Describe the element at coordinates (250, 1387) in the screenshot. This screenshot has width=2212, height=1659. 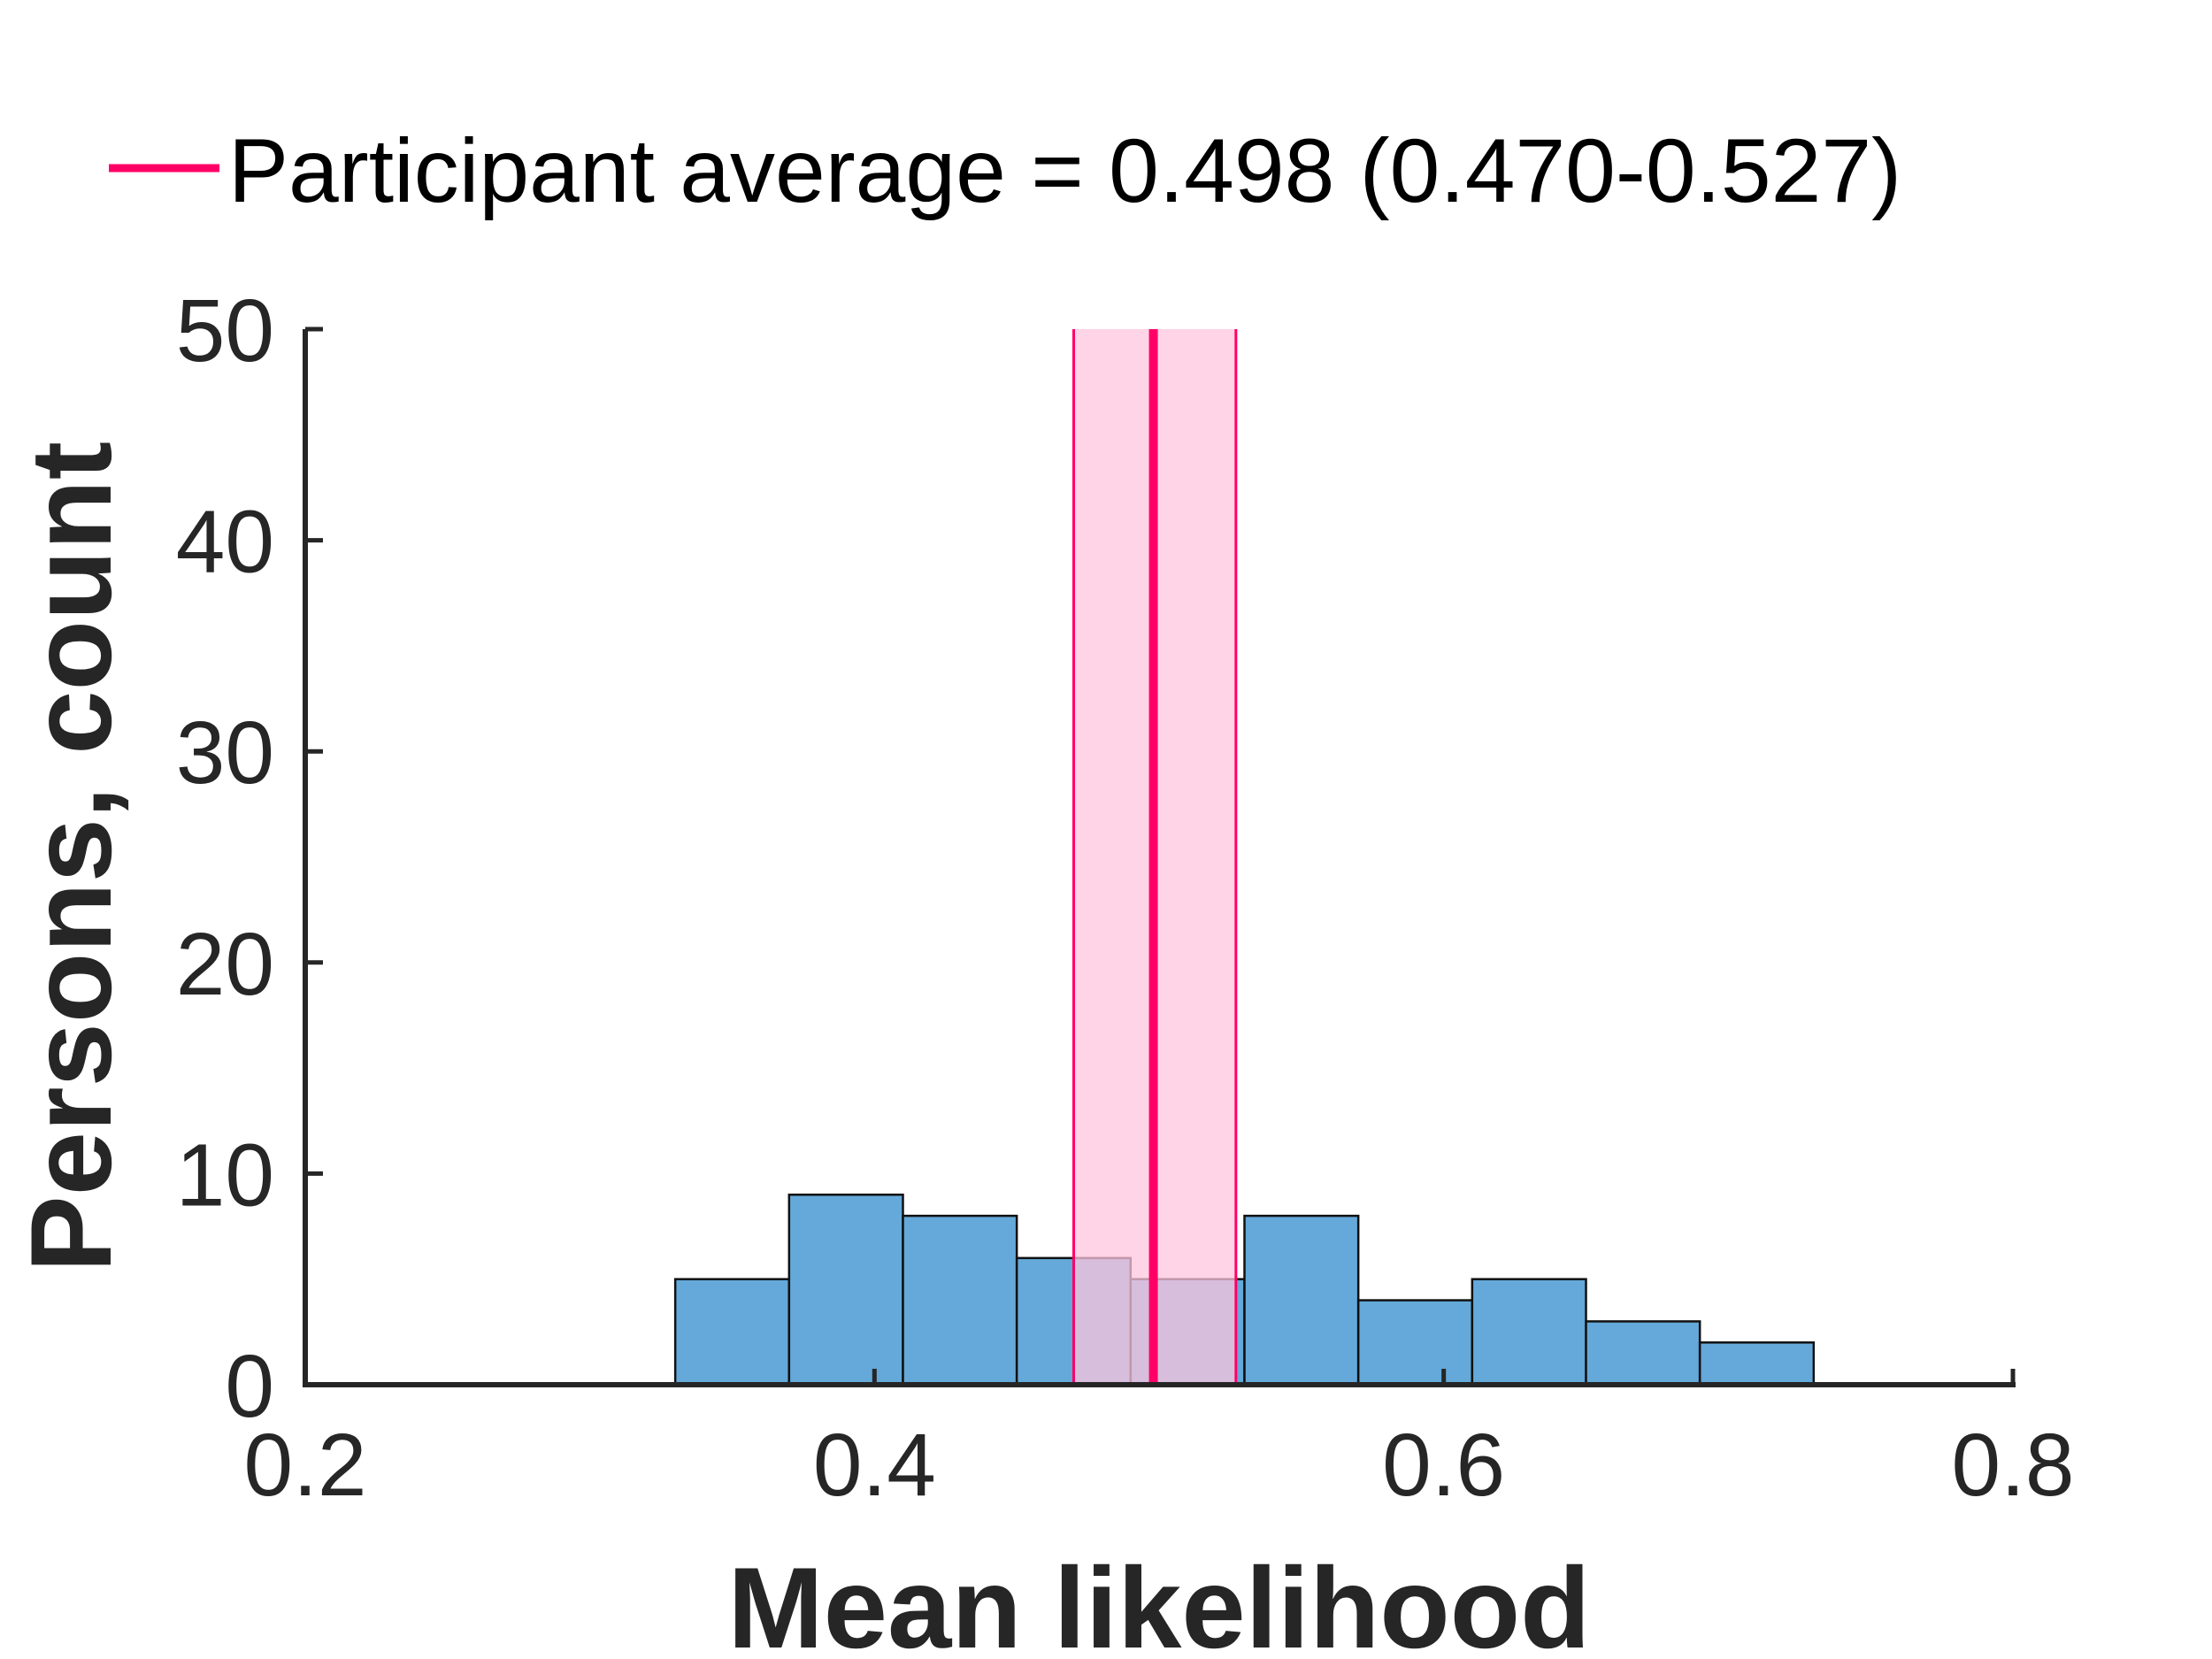
I see `y-tick-label: 0` at that location.